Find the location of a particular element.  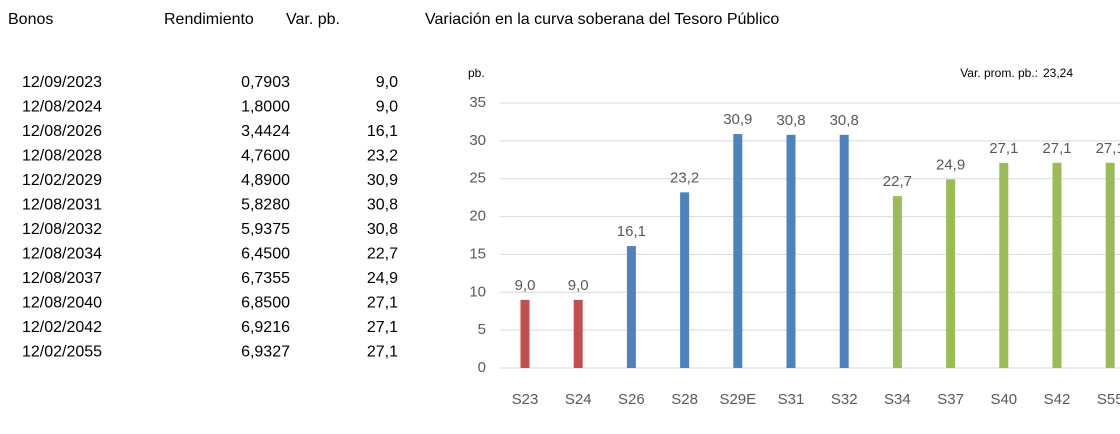

cell: 12/02/2055 is located at coordinates (62, 352).